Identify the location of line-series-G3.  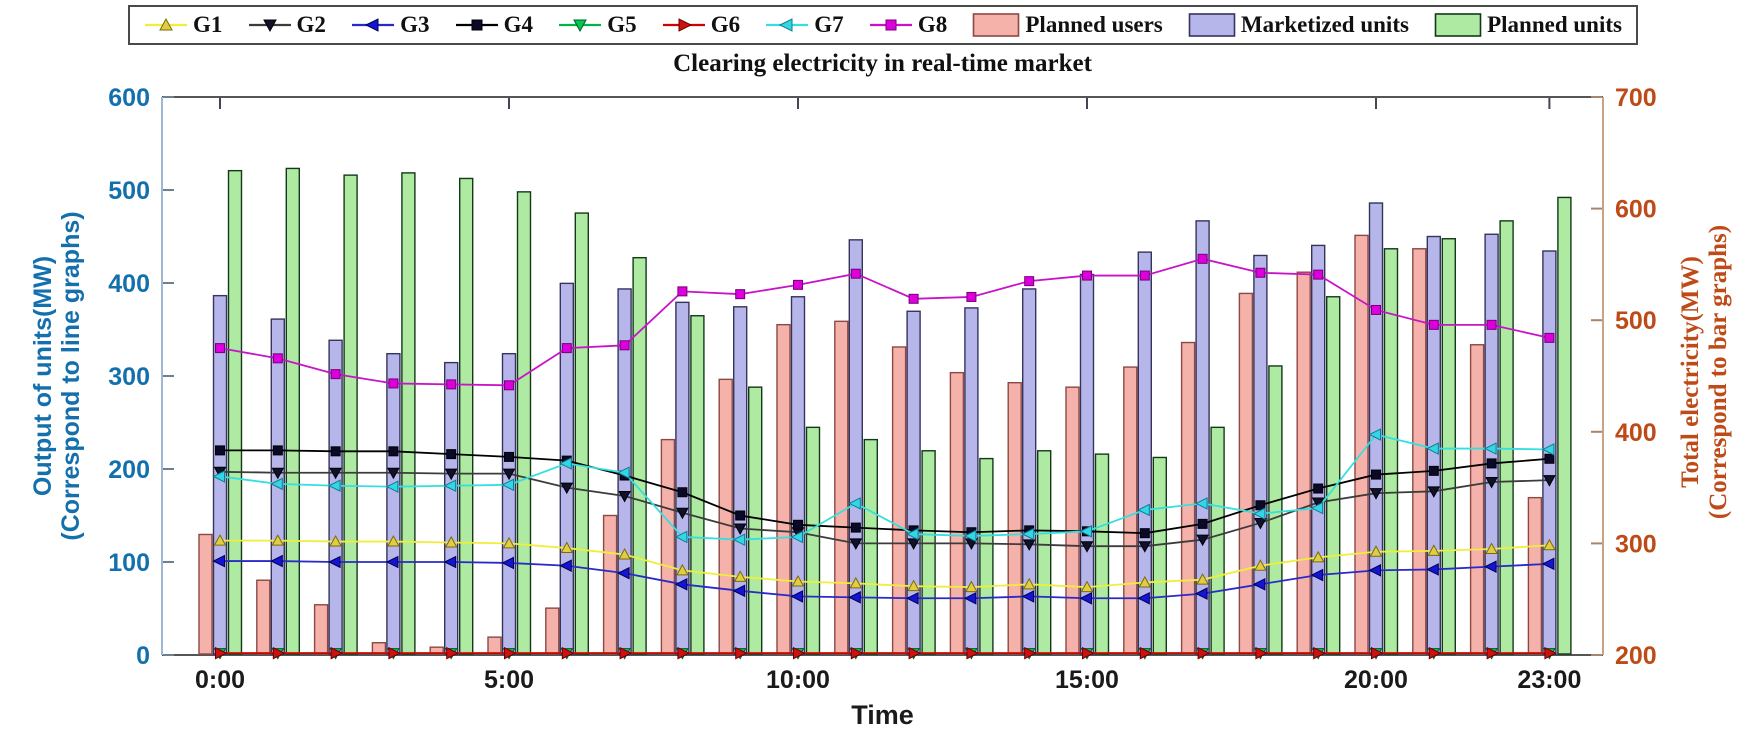
(883, 579).